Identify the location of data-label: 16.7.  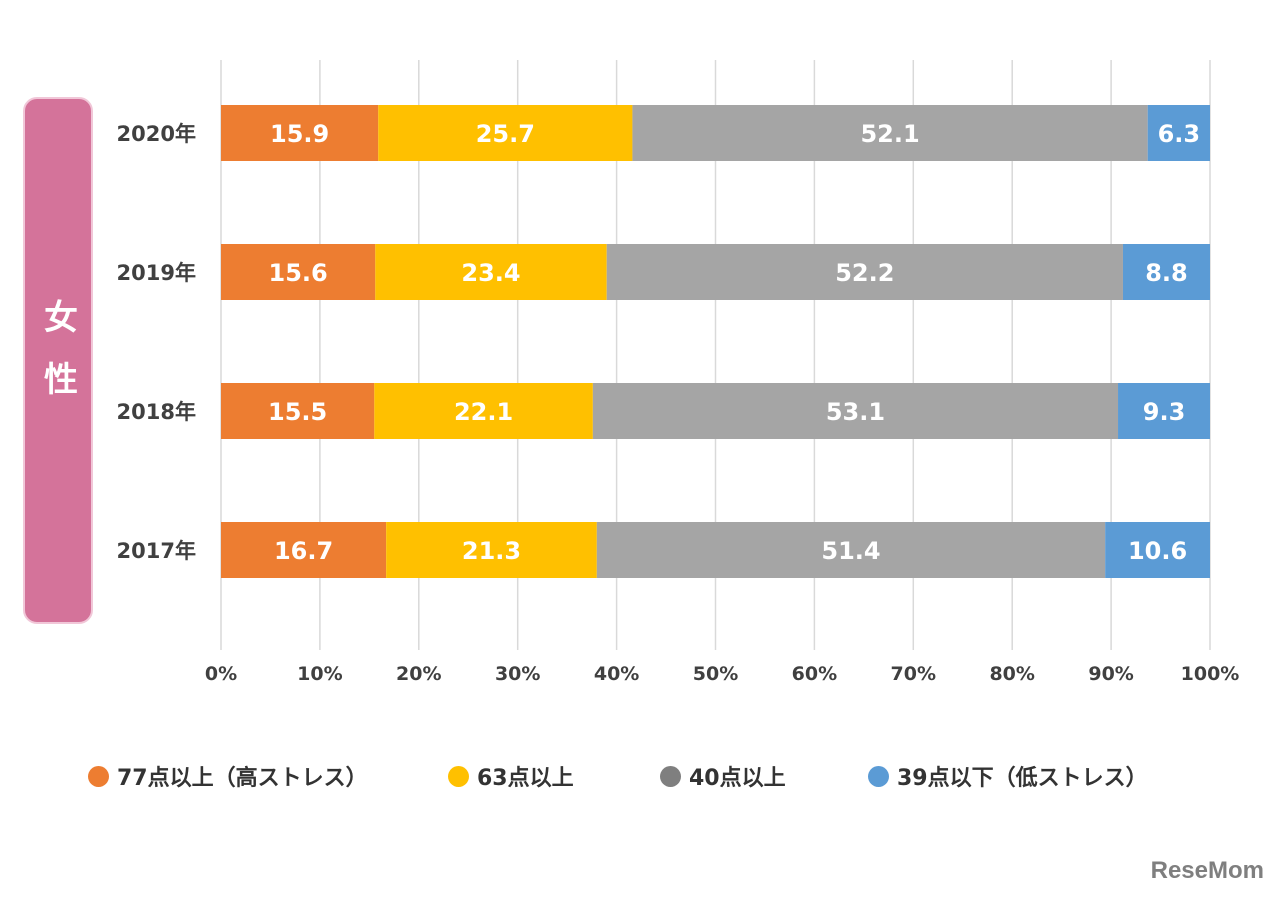
(303, 551).